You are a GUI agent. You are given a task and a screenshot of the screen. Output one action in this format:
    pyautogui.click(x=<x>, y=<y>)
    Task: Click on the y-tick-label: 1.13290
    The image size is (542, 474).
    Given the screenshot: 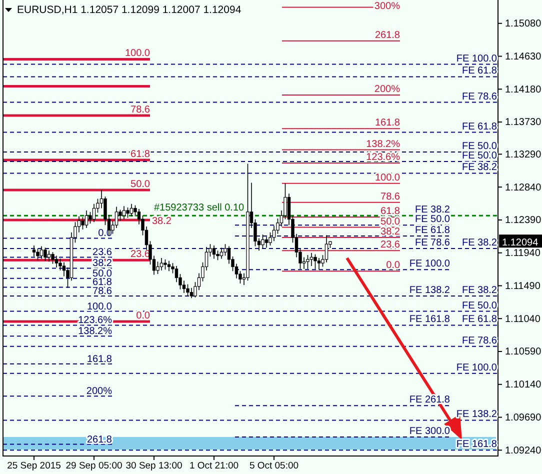 What is the action you would take?
    pyautogui.click(x=523, y=154)
    